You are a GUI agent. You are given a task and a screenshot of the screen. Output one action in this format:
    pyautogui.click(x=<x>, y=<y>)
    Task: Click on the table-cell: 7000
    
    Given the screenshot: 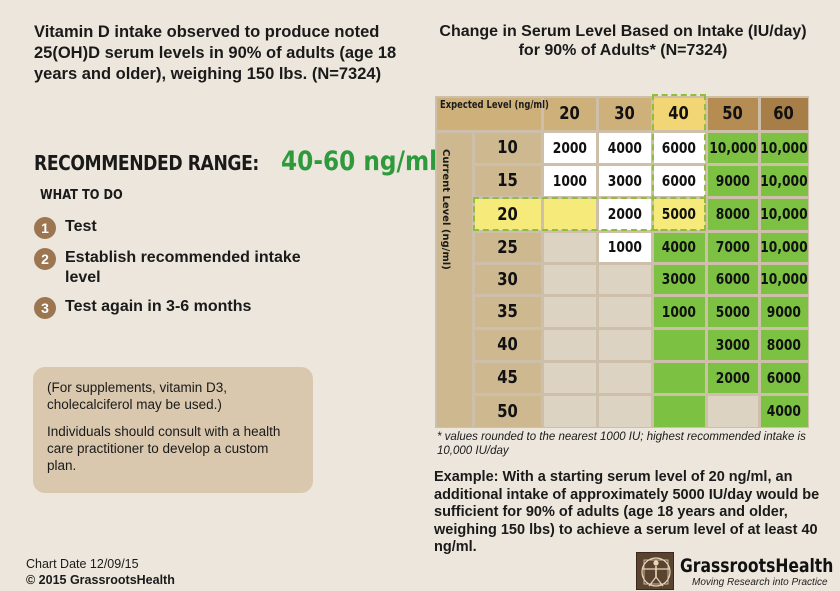 What is the action you would take?
    pyautogui.click(x=732, y=247)
    